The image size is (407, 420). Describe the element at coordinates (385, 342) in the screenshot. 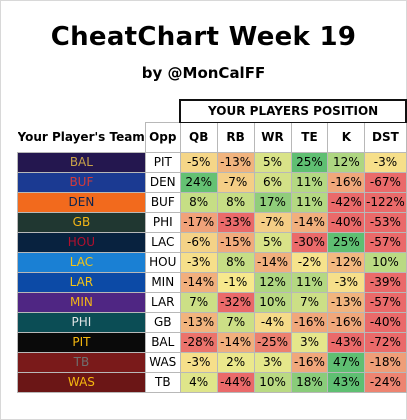

I see `heat-cell: -72%` at that location.